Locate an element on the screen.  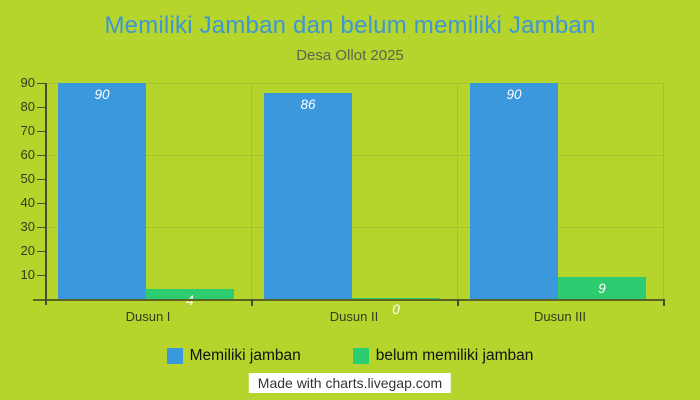
legend: Memiliki jamban belum memiliki jamban is located at coordinates (350, 355).